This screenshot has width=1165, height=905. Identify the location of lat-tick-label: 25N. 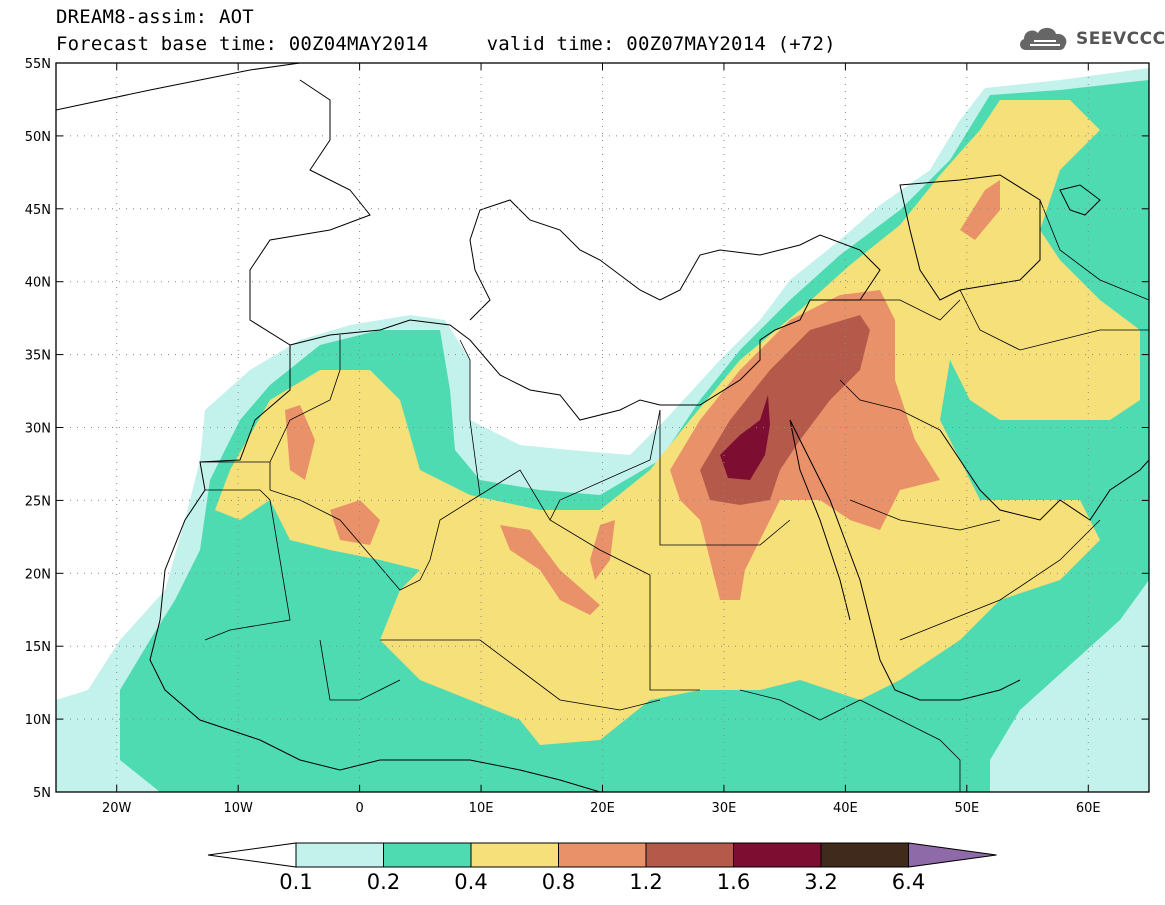
(38, 501).